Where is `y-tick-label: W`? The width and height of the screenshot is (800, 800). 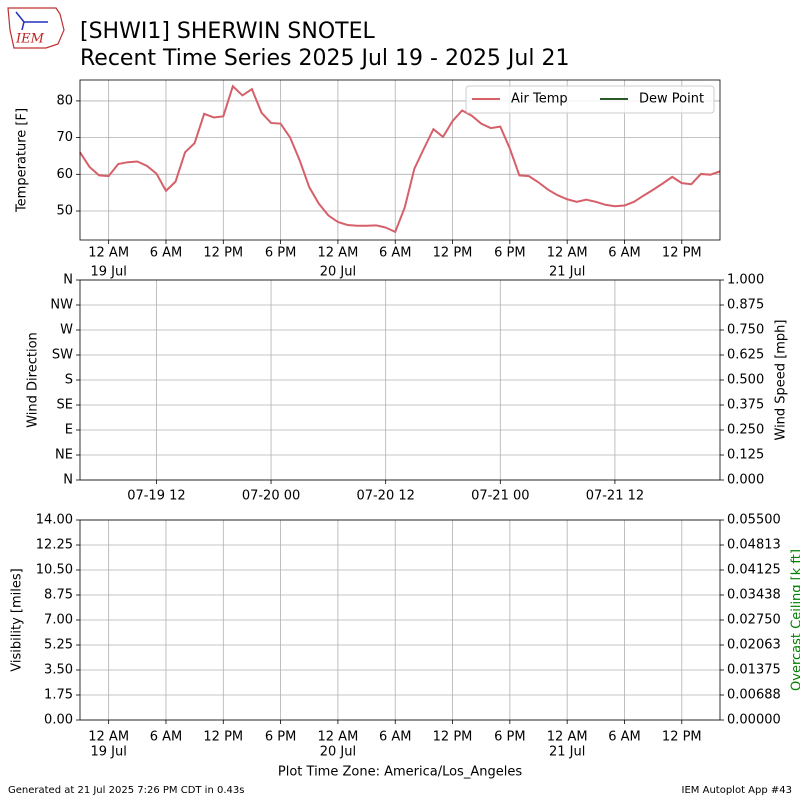
y-tick-label: W is located at coordinates (66, 330).